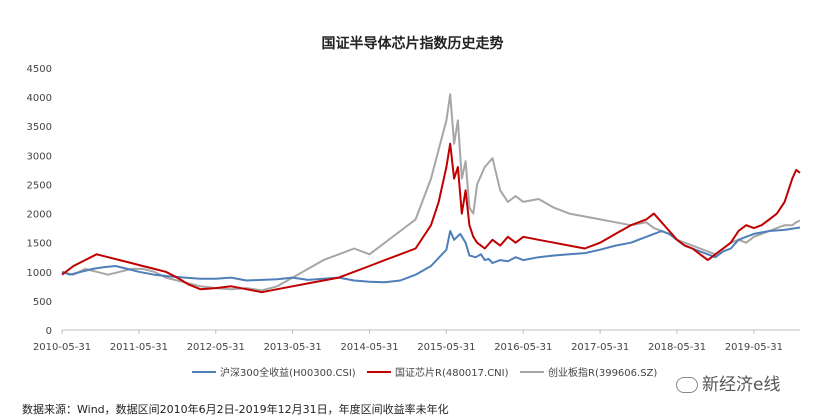  What do you see at coordinates (687, 385) in the screenshot?
I see `wechat-icon` at bounding box center [687, 385].